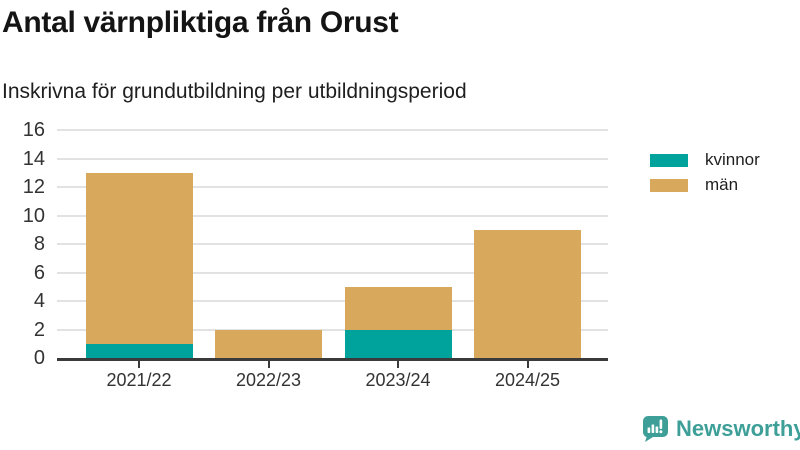 The height and width of the screenshot is (450, 800). I want to click on y-tick-label-12: 12, so click(33, 187).